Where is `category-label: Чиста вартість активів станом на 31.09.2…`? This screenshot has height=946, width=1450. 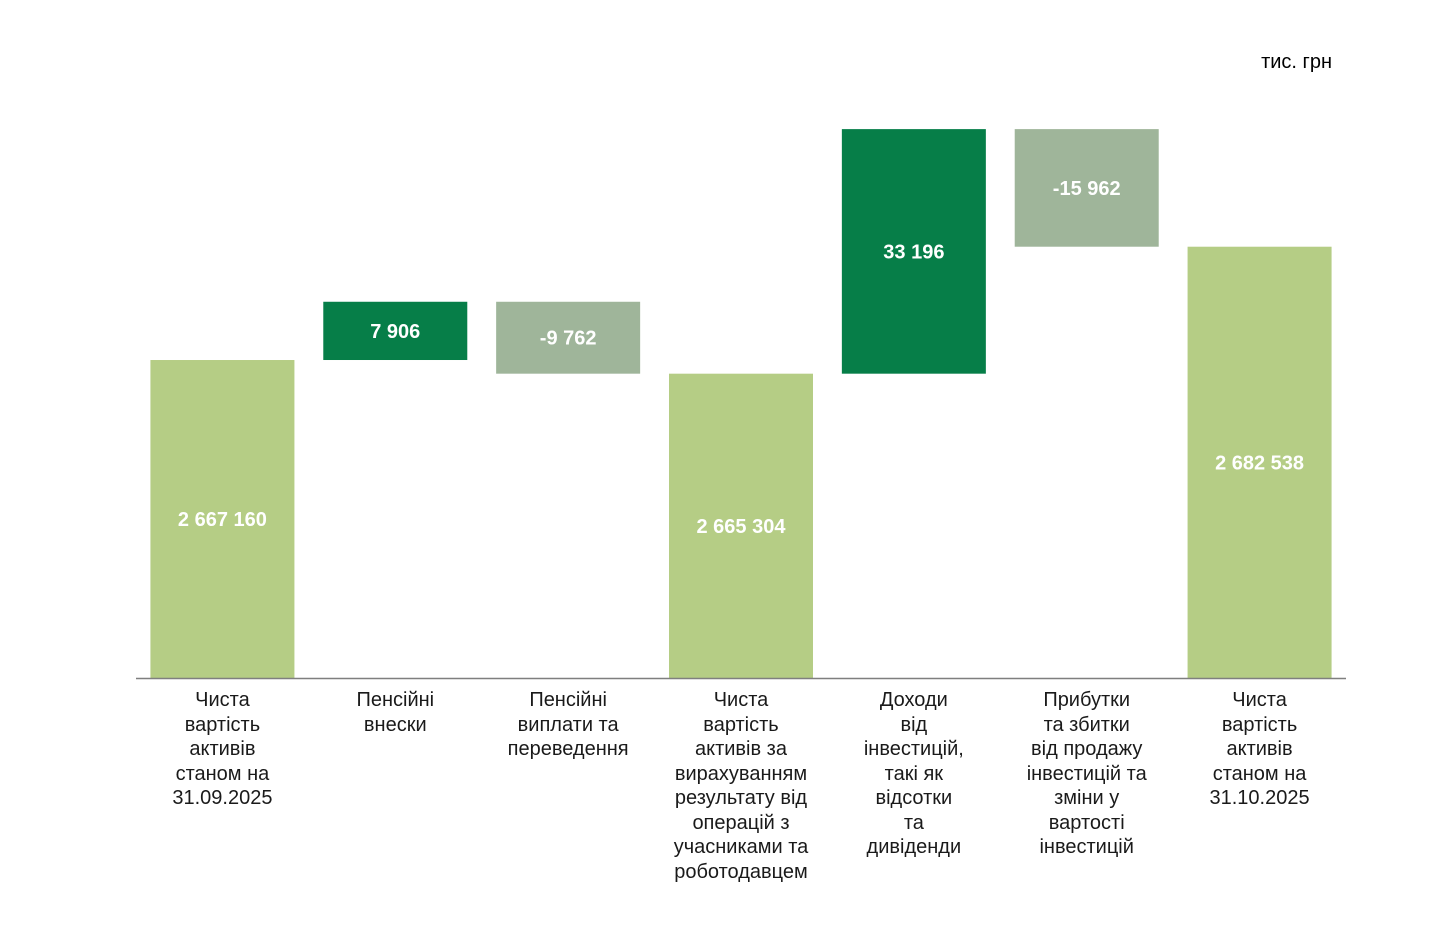 category-label: Чиста вартість активів станом на 31.09.2… is located at coordinates (222, 749).